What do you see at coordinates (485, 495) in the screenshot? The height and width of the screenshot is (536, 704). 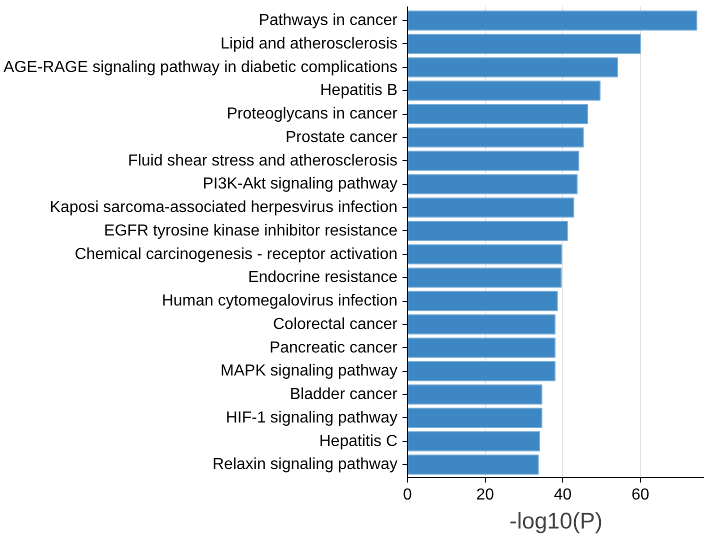 I see `x-tick-label: 20` at bounding box center [485, 495].